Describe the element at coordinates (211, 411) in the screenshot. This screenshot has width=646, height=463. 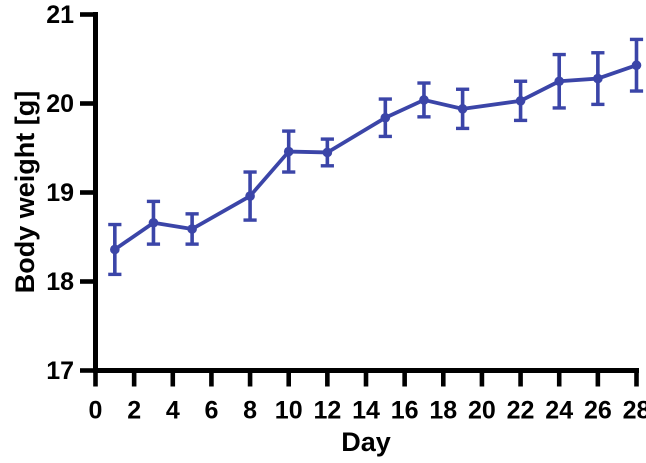
I see `x-tick-label: 6` at that location.